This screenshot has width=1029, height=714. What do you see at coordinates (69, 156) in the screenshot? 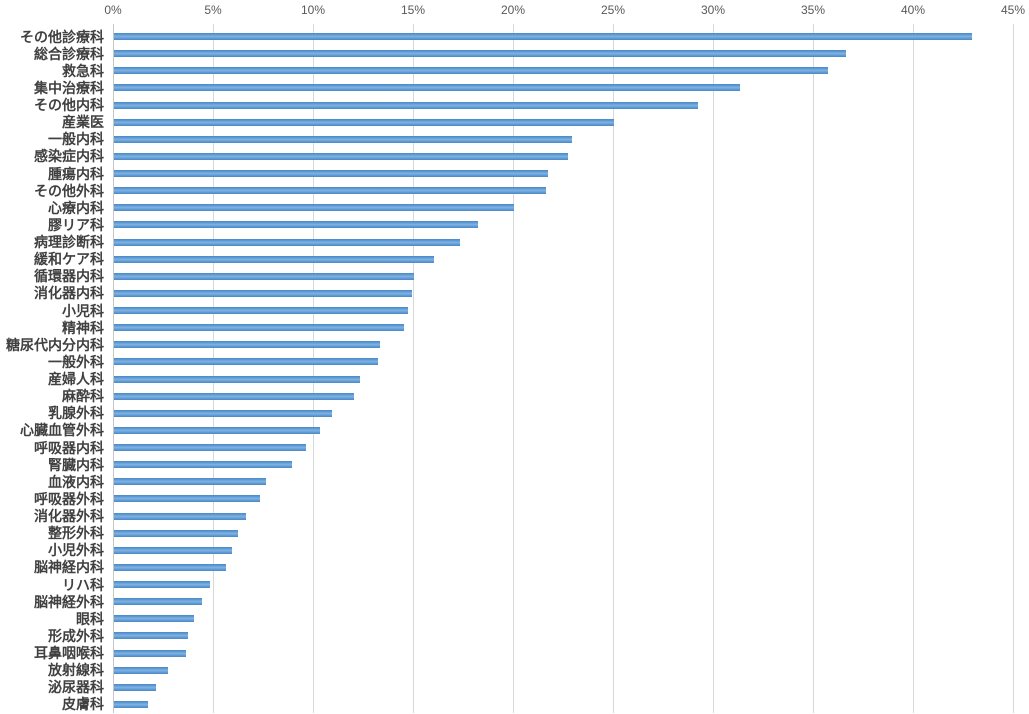
I see `category-label: 感染症内科` at bounding box center [69, 156].